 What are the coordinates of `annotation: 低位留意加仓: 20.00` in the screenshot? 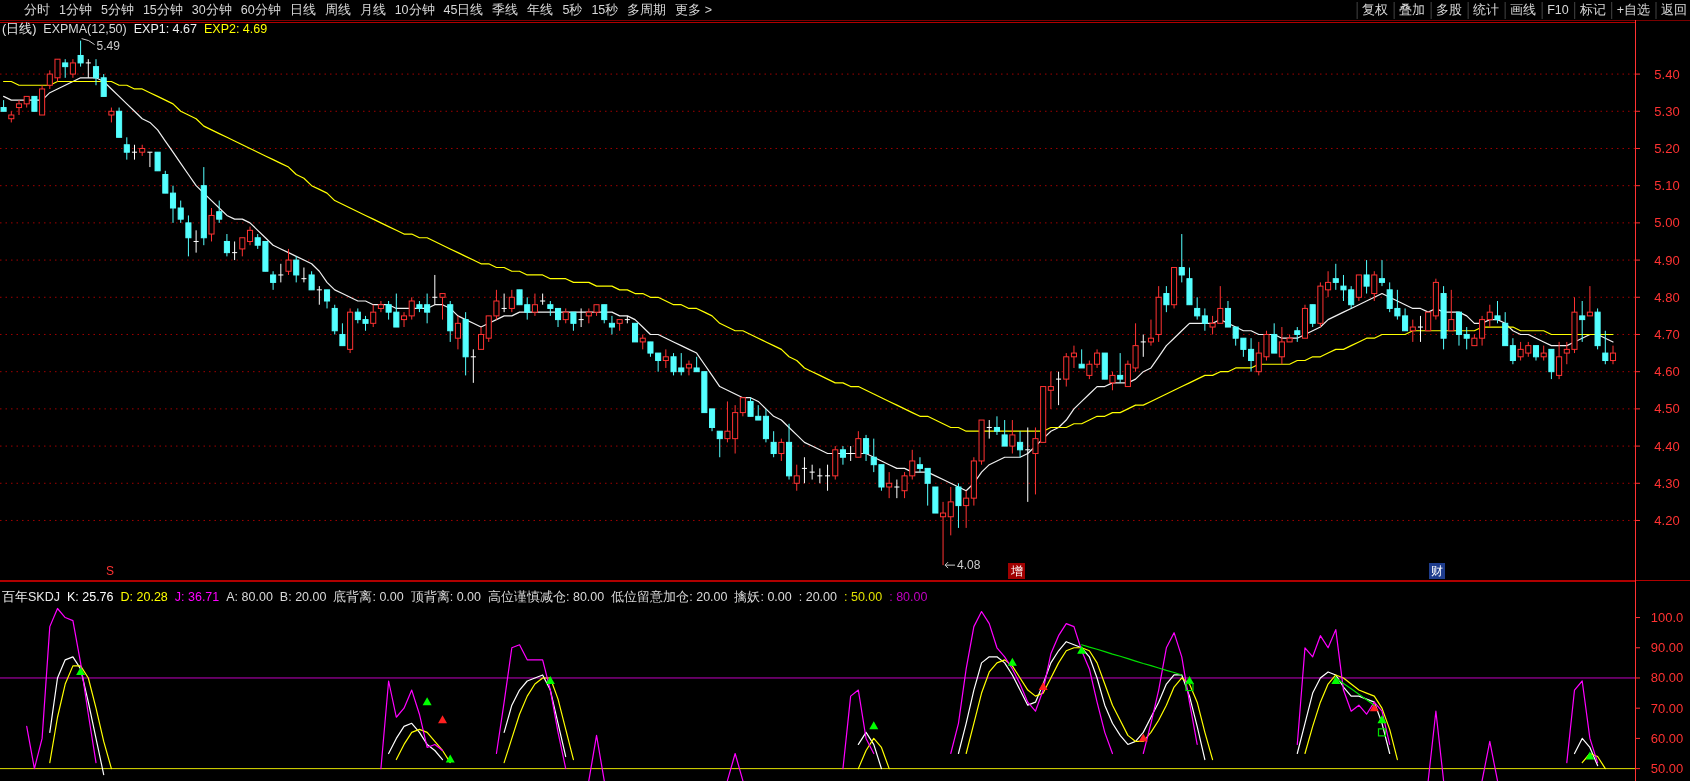 It's located at (669, 597).